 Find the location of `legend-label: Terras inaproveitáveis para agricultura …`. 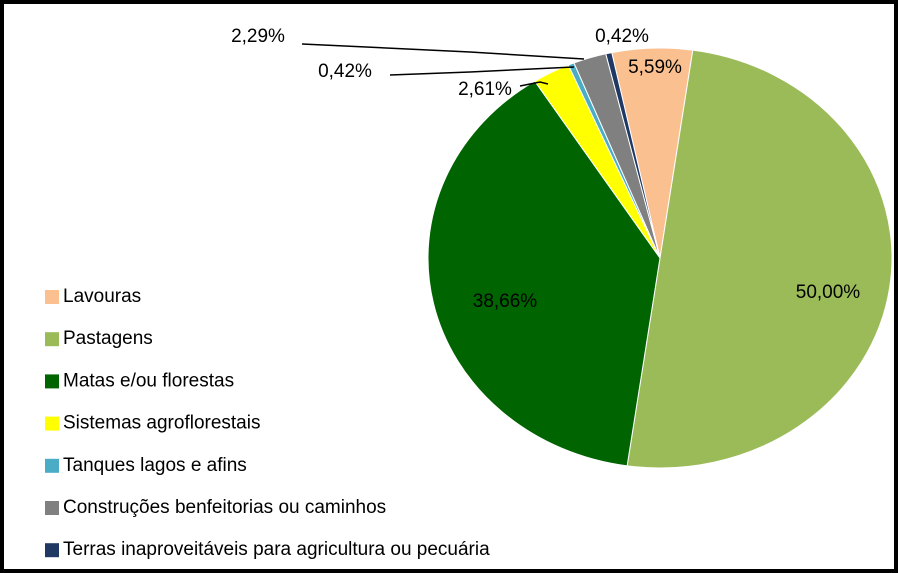

legend-label: Terras inaproveitáveis para agricultura … is located at coordinates (276, 549).